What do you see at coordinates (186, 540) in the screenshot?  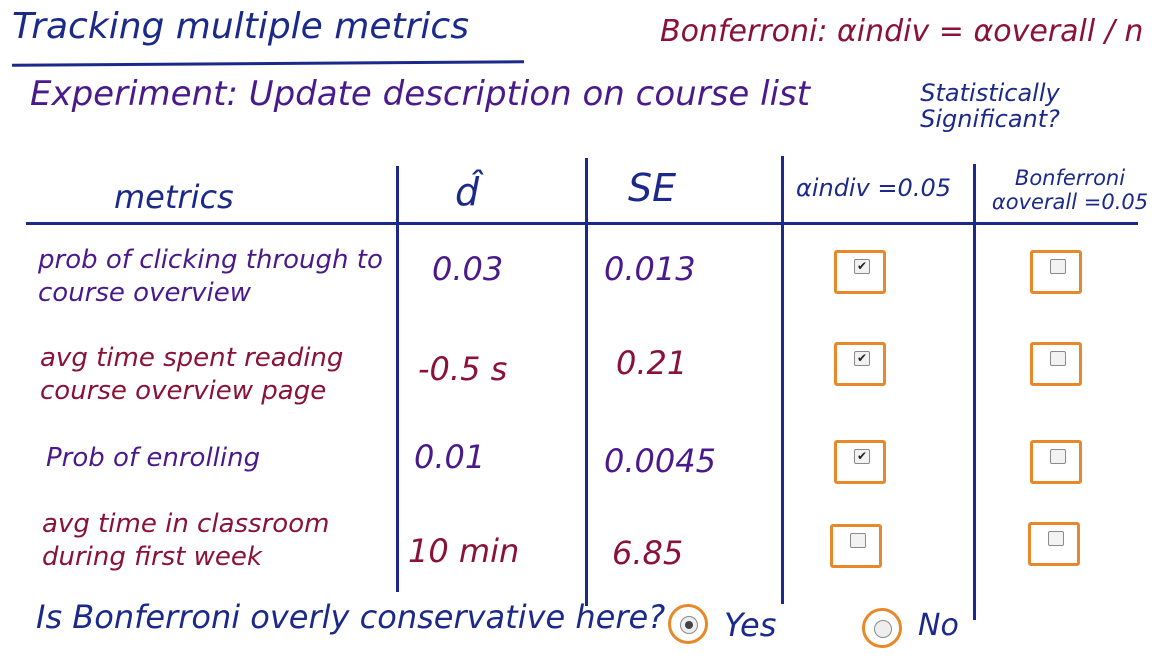 I see `metric-label: avg time in classroom during first week` at bounding box center [186, 540].